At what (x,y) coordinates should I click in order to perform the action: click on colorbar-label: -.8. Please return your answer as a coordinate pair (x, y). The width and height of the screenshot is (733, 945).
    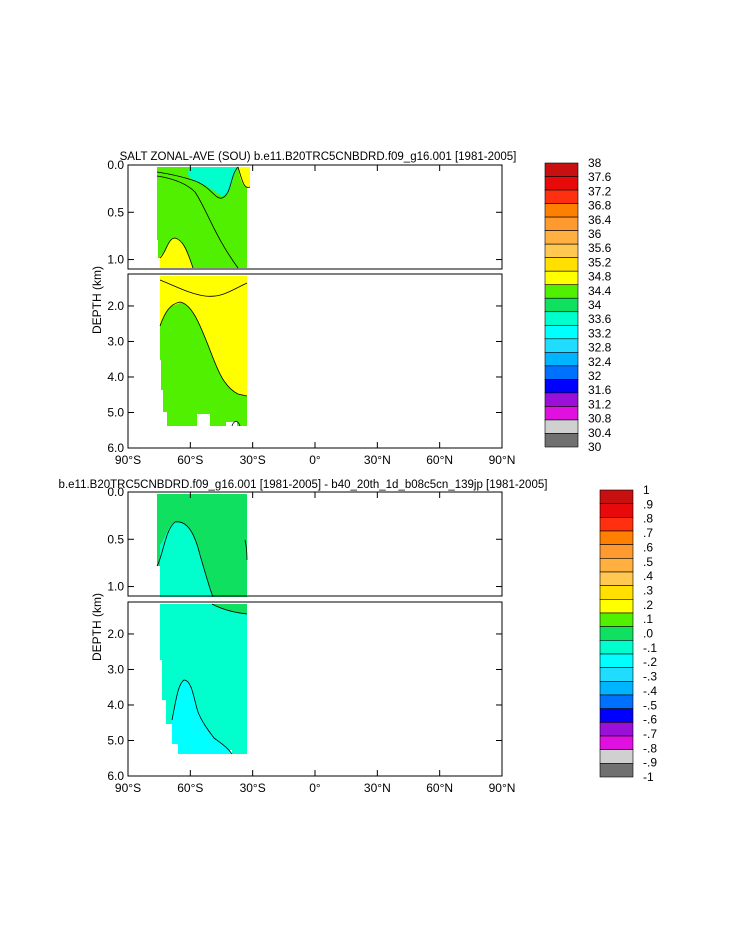
    Looking at the image, I should click on (650, 748).